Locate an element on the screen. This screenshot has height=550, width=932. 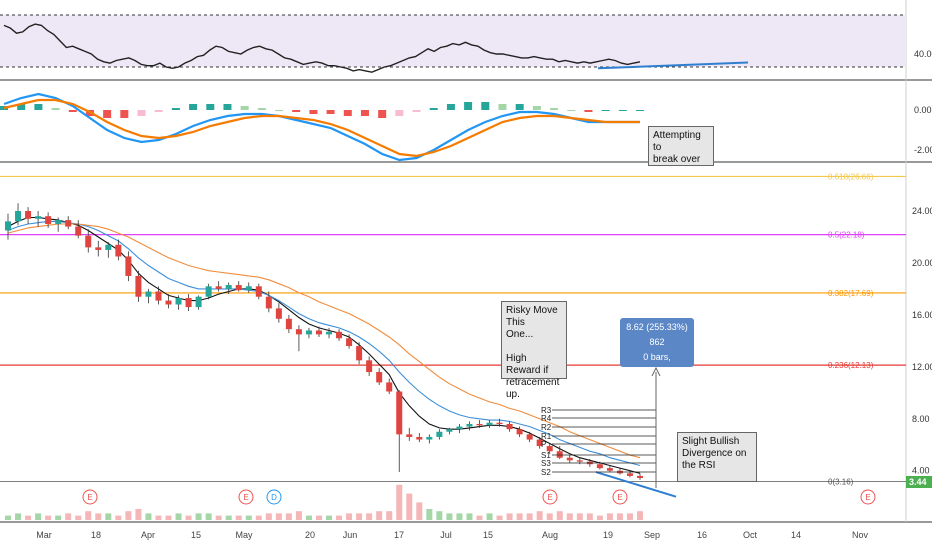
x-tick-label: 18 is located at coordinates (96, 535).